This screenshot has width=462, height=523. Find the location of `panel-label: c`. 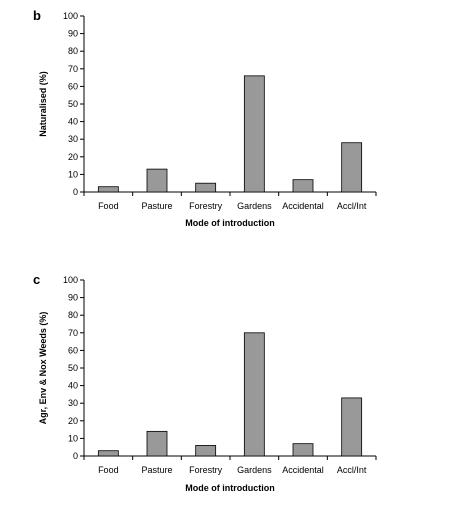

panel-label: c is located at coordinates (36, 279).